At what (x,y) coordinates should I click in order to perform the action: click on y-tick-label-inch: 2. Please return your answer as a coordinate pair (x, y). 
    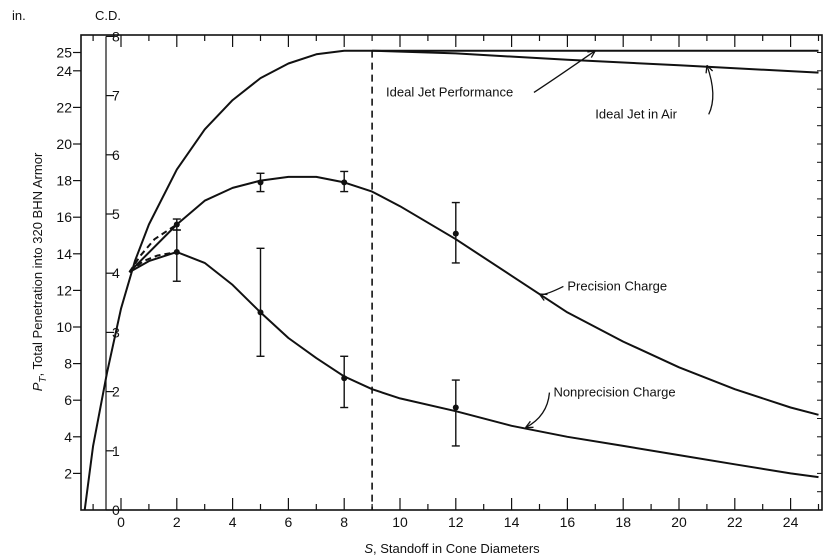
    Looking at the image, I should click on (68, 473).